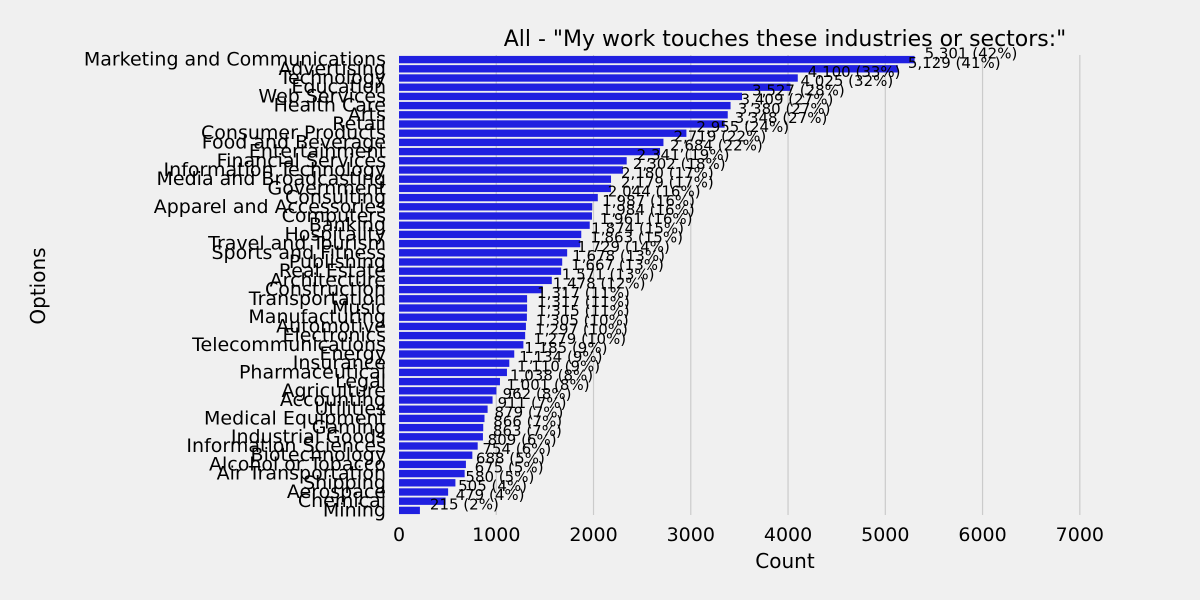 Image resolution: width=1200 pixels, height=600 pixels. I want to click on y-tick-label: Aerospace, so click(336, 492).